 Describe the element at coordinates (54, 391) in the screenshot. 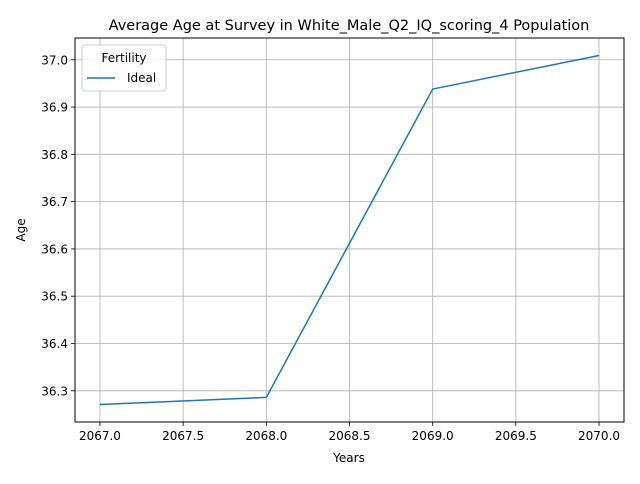

I see `y-tick-label: 36.3` at that location.